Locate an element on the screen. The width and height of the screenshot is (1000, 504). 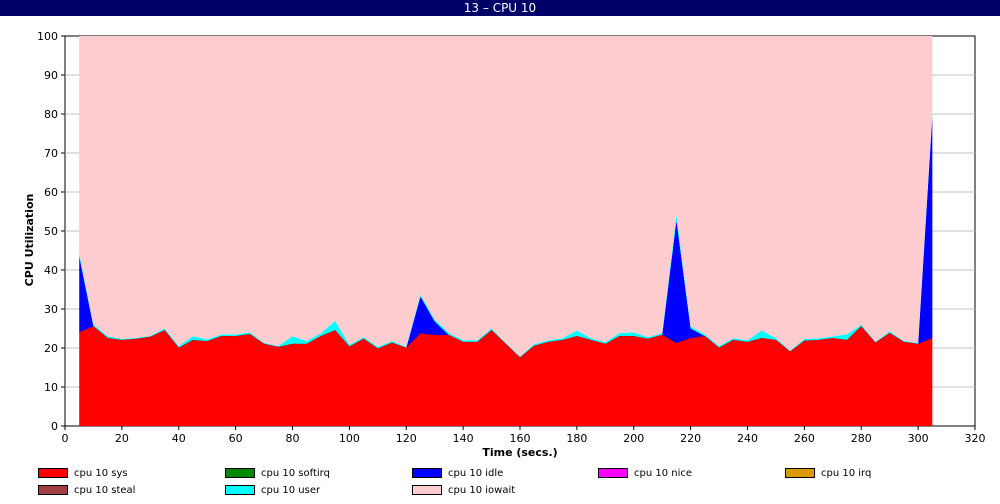
x-tick-label: 260 is located at coordinates (804, 438).